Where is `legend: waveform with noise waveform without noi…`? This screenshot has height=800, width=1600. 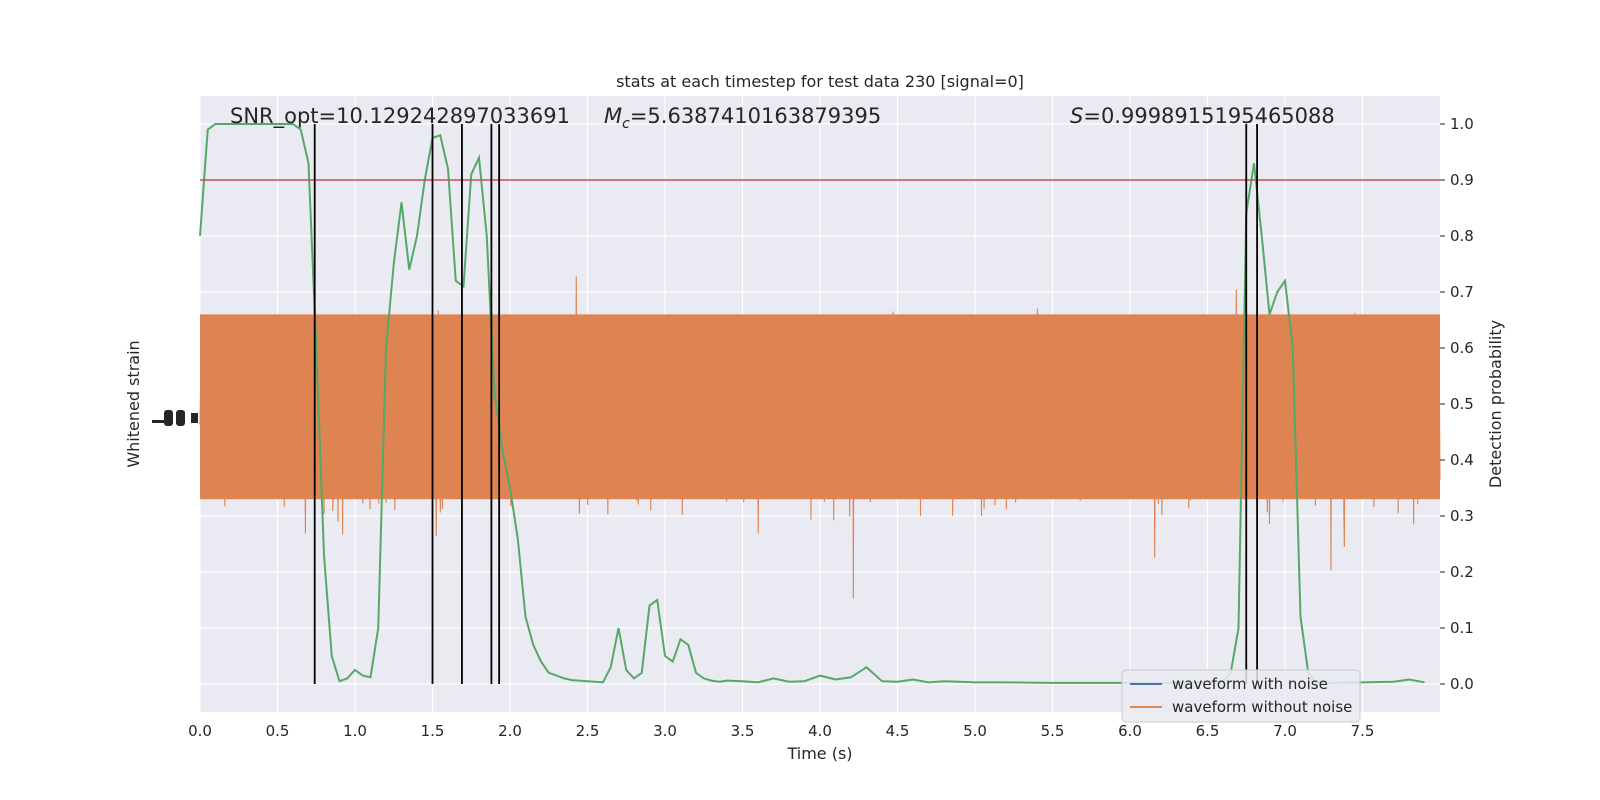
legend: waveform with noise waveform without noi… is located at coordinates (1241, 696).